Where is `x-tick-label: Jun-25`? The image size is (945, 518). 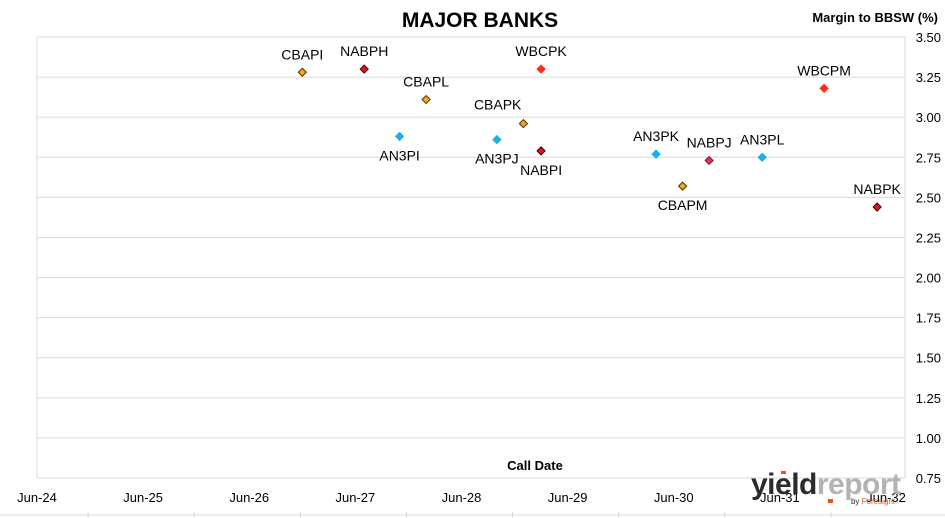
x-tick-label: Jun-25 is located at coordinates (143, 497).